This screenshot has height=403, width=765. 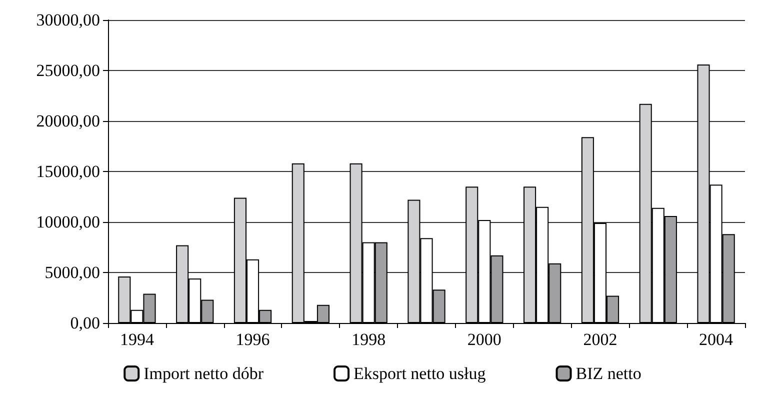 I want to click on y-tick-label: 30000,00, so click(x=68, y=20).